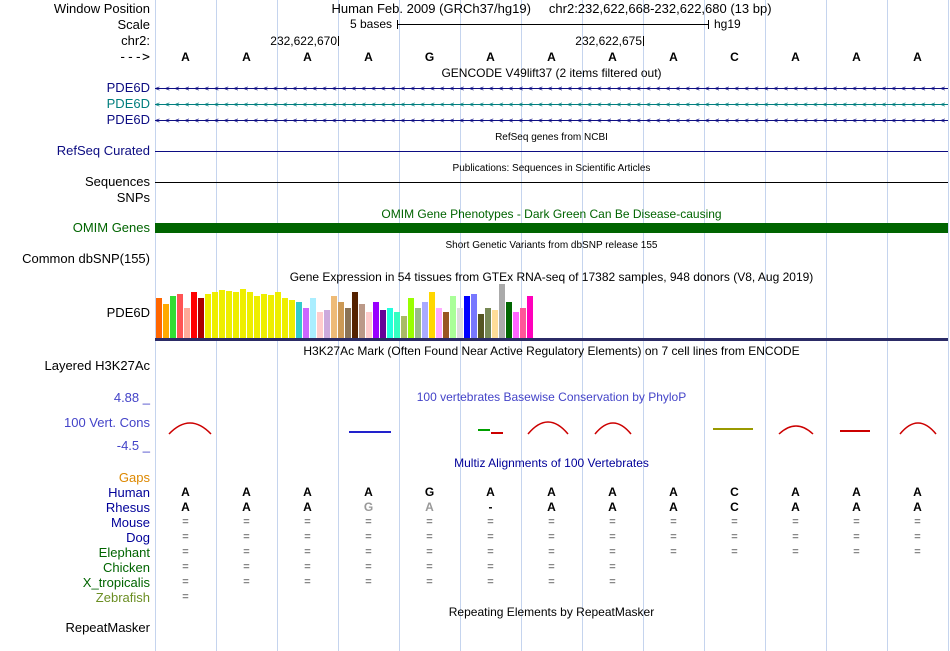 The height and width of the screenshot is (651, 950). What do you see at coordinates (552, 311) in the screenshot?
I see `gtex-expression-bar-chart` at bounding box center [552, 311].